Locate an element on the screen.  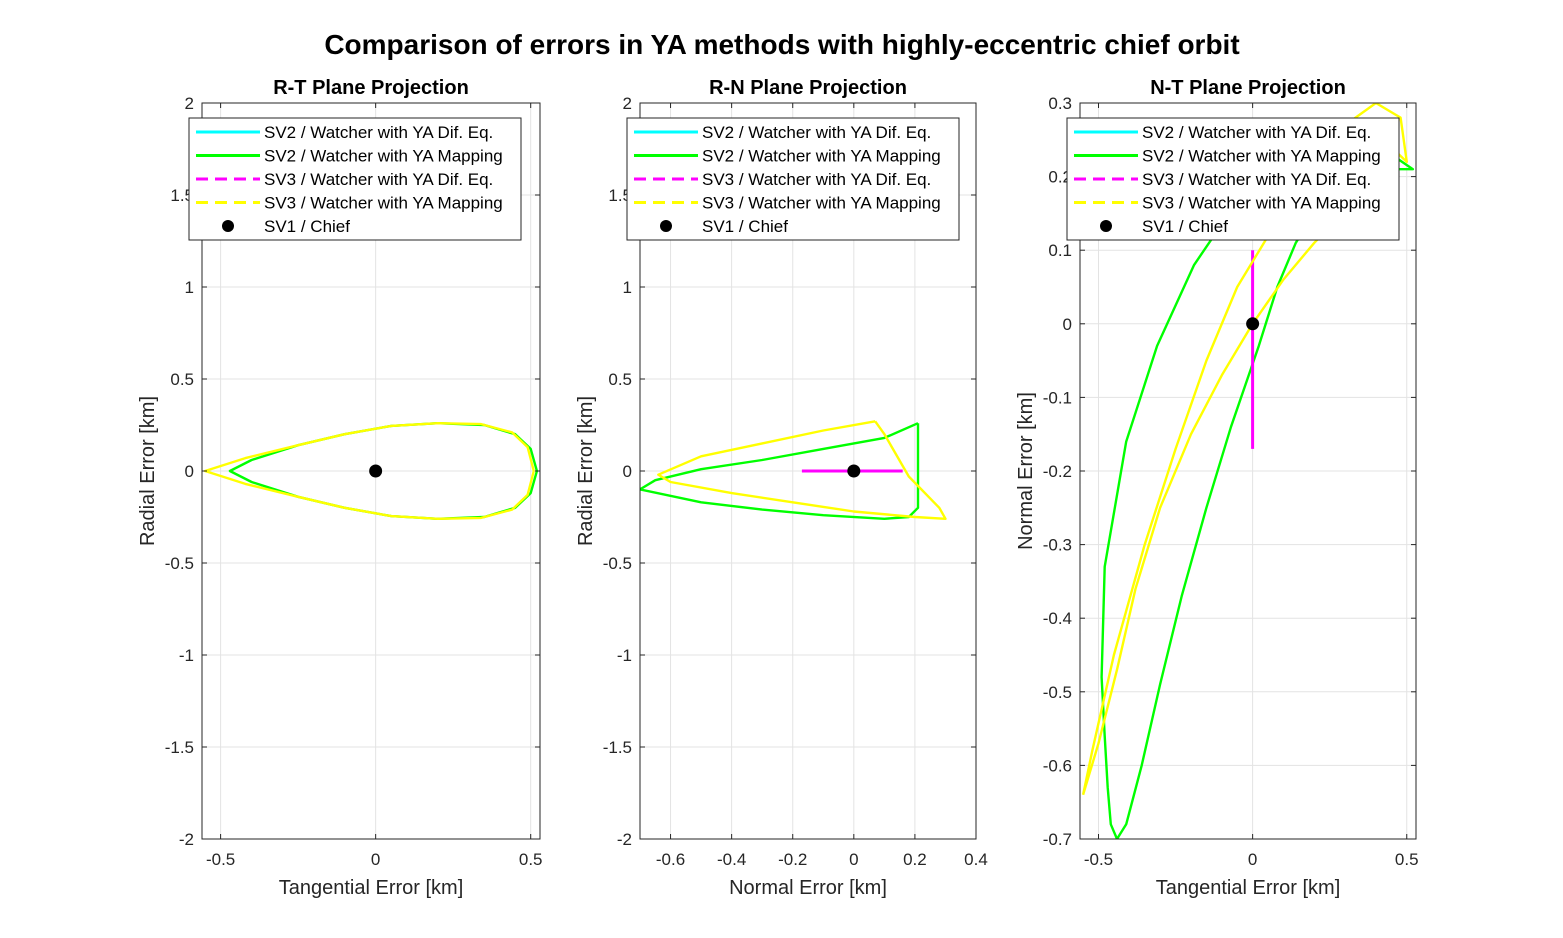
panel-title: N-T Plane Projection is located at coordinates (1248, 88).